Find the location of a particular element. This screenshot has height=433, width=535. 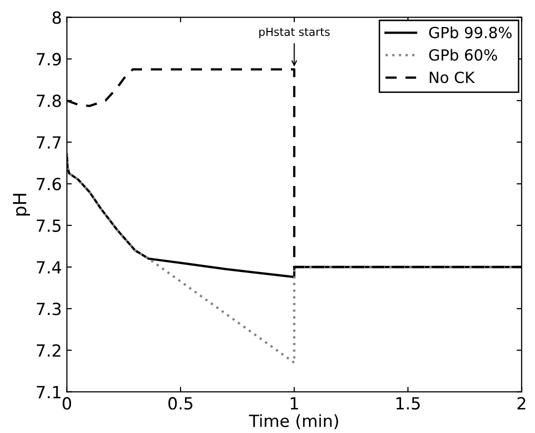

x-tick-label: 0.5 is located at coordinates (180, 403).